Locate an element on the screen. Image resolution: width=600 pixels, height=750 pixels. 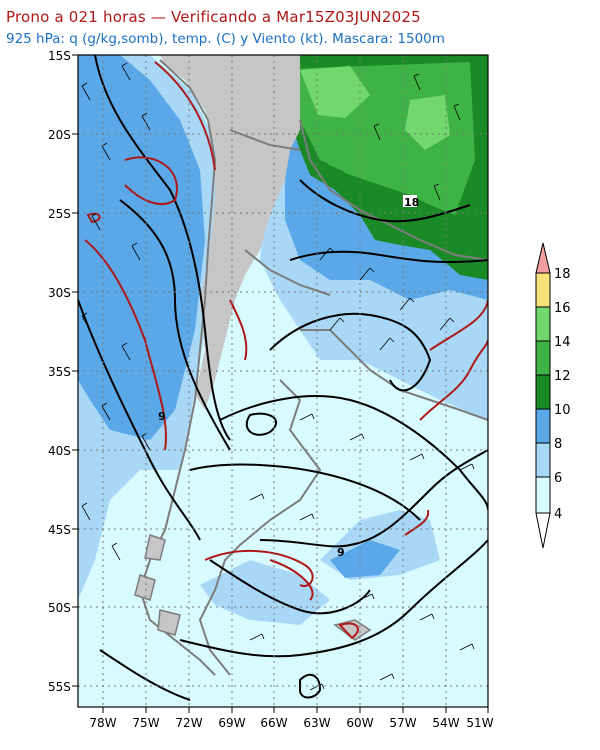
lat-label-55S: 55S is located at coordinates (59, 687).